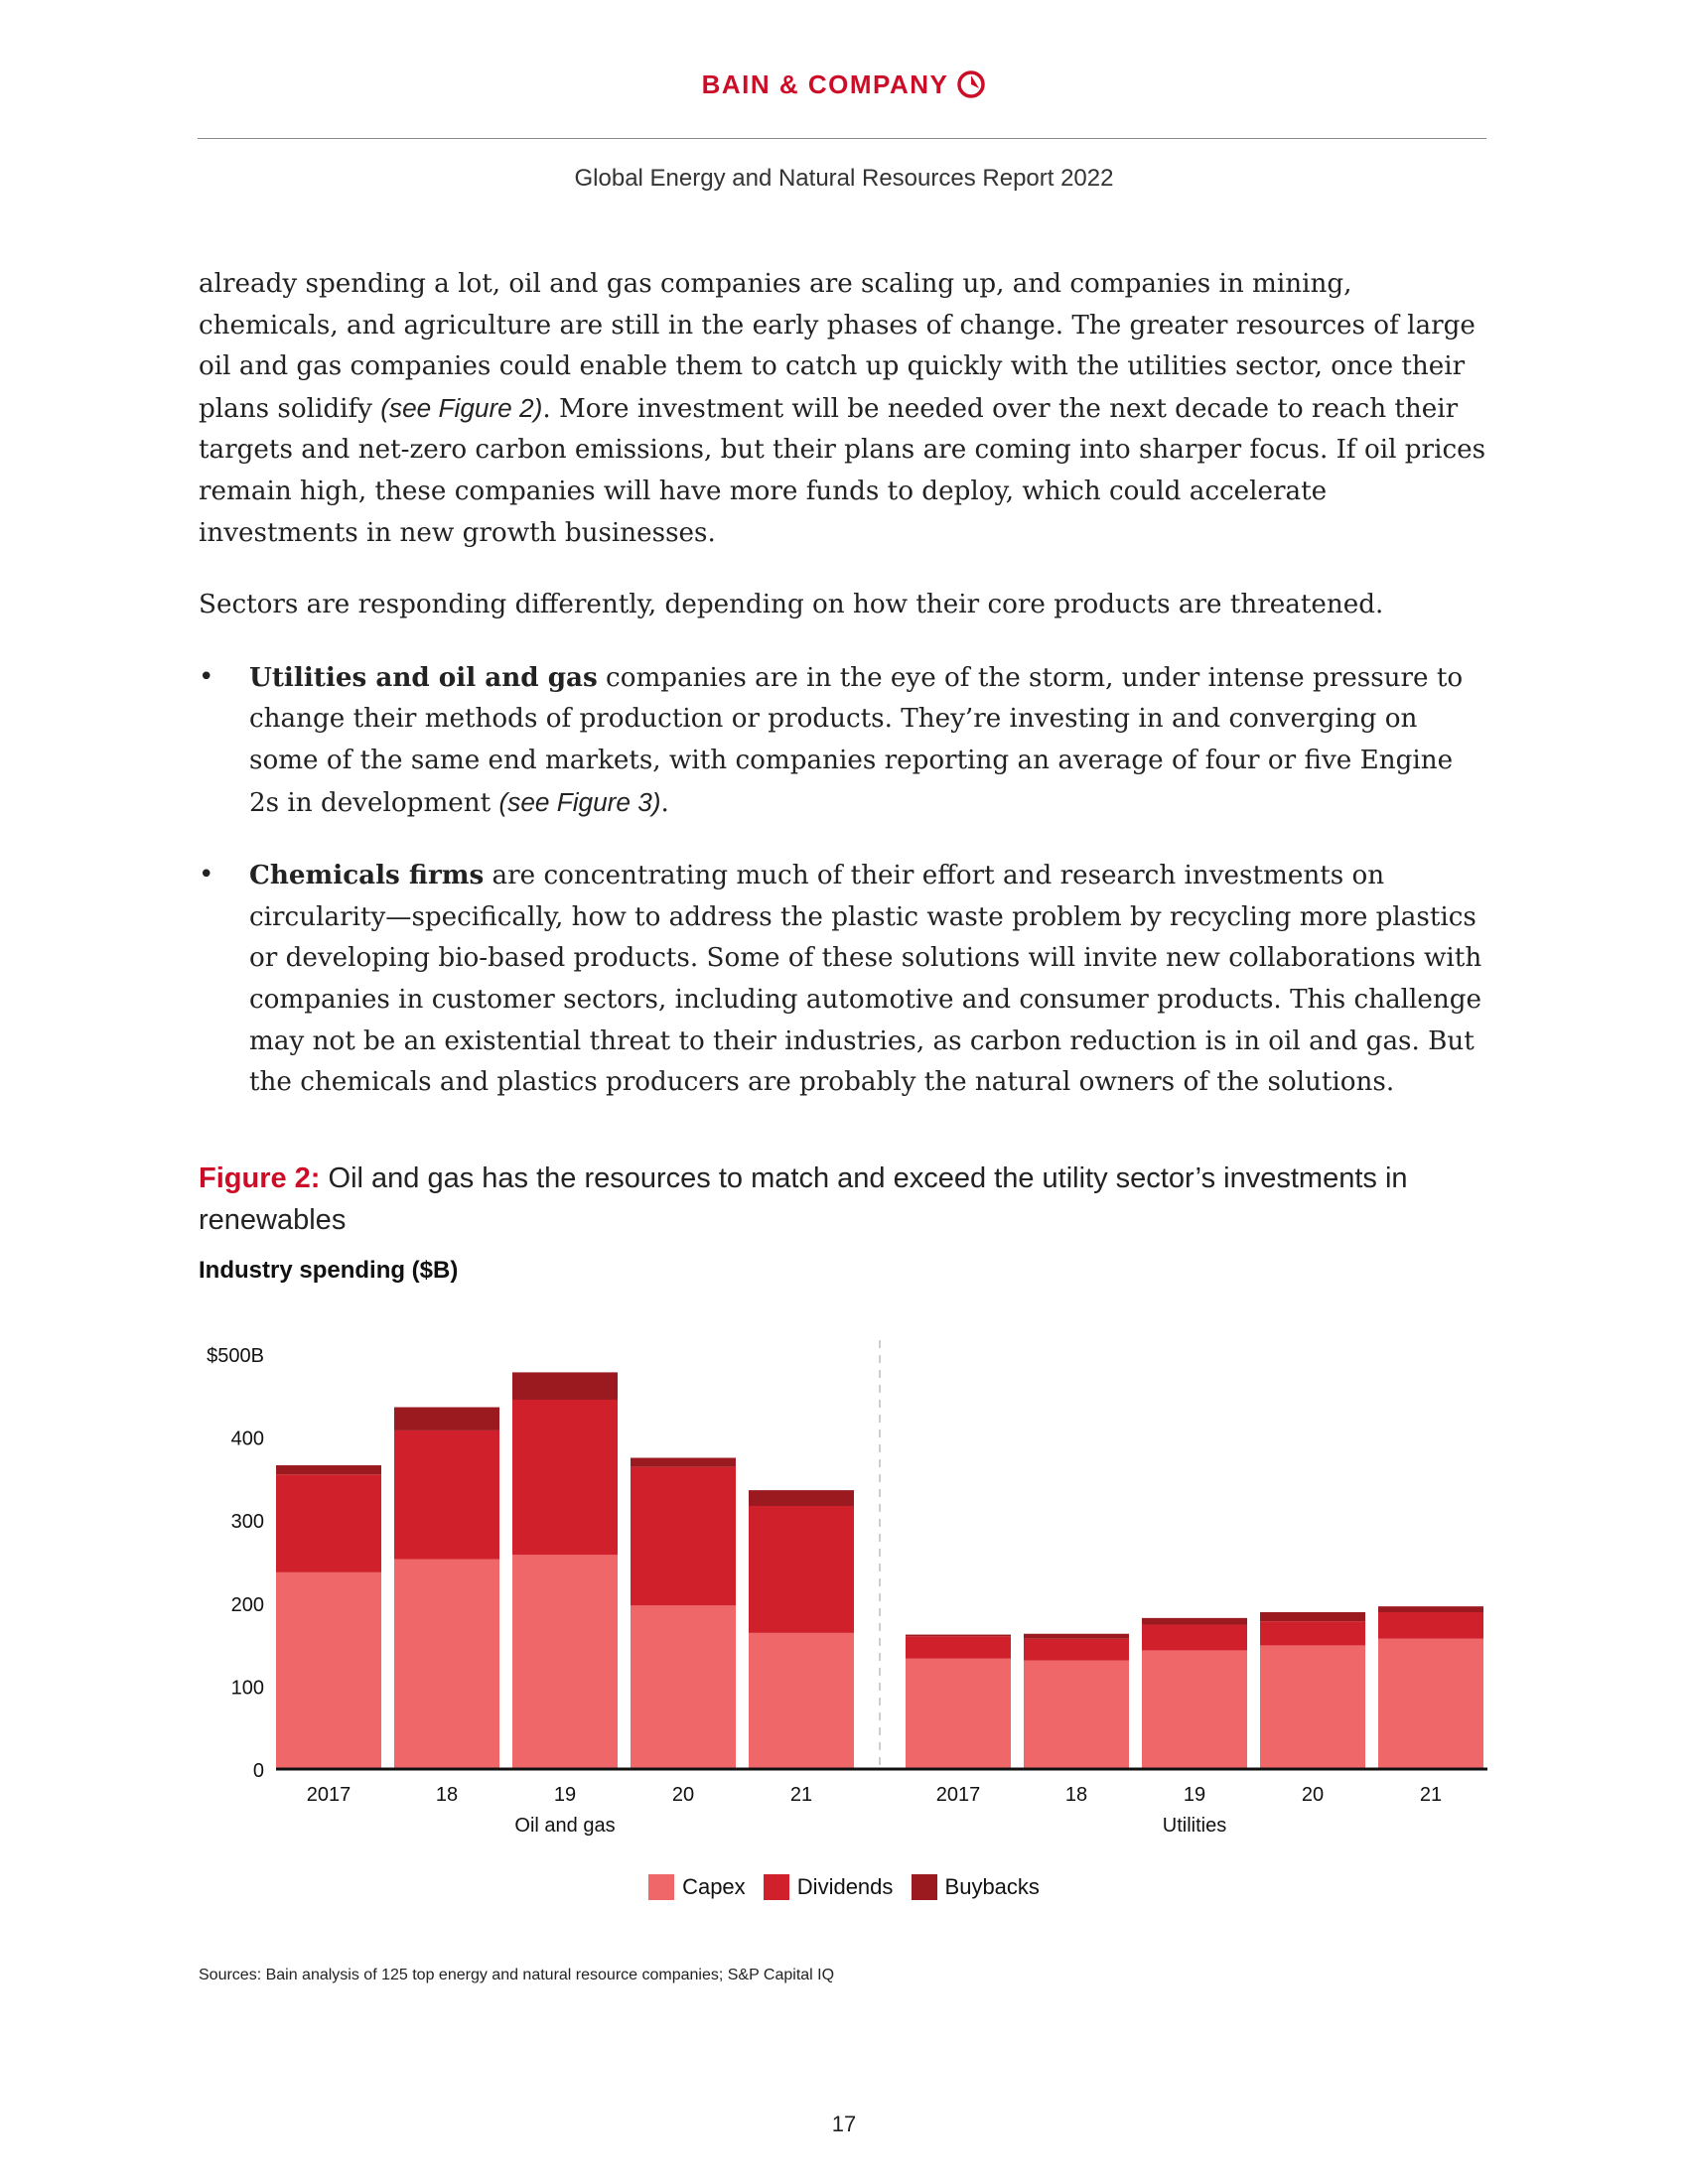 The image size is (1688, 2184). Describe the element at coordinates (958, 1635) in the screenshot. I see `bar-buybacks-utilities-2017` at that location.